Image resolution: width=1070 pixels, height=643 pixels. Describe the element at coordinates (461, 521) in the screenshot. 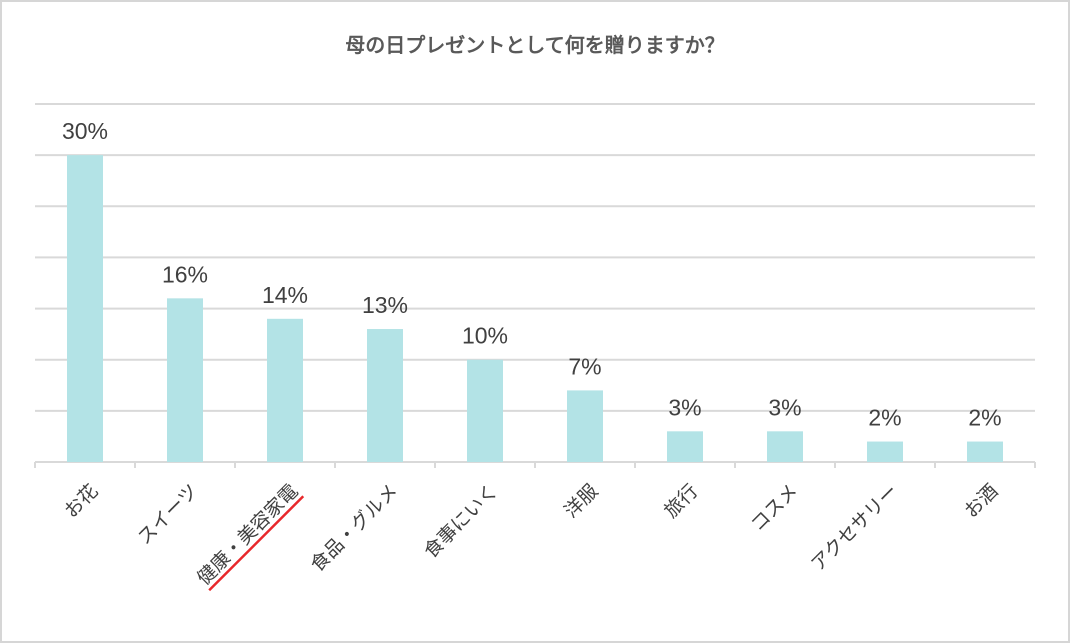

I see `category-label: 食事にいく` at that location.